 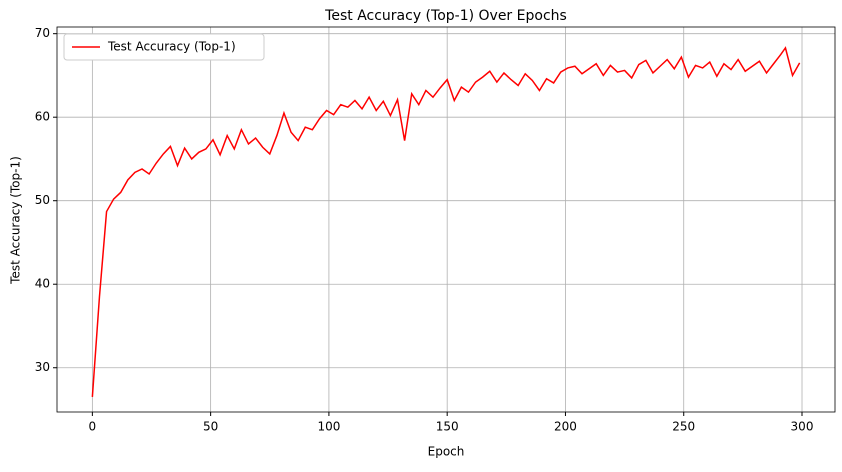 What do you see at coordinates (42, 33) in the screenshot?
I see `y-tick-label: 70` at bounding box center [42, 33].